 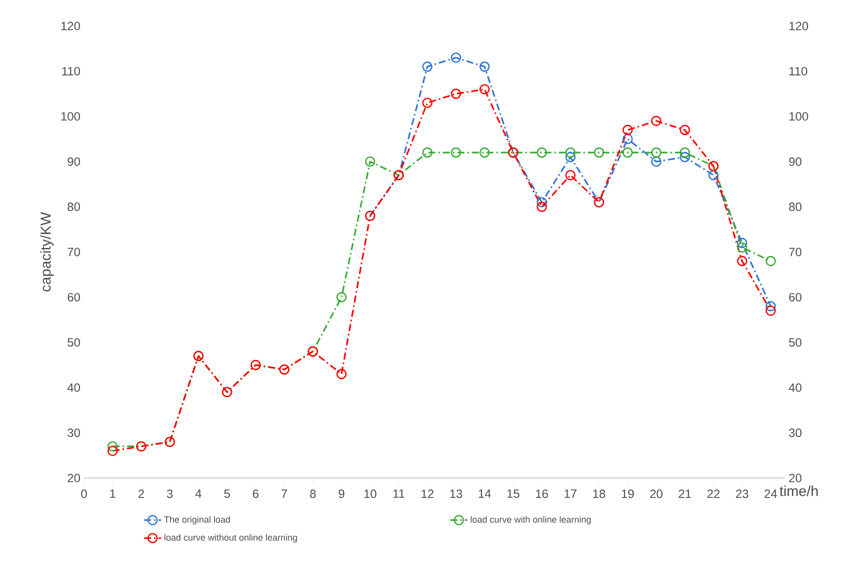 What do you see at coordinates (255, 494) in the screenshot?
I see `x-tick-label: 6` at bounding box center [255, 494].